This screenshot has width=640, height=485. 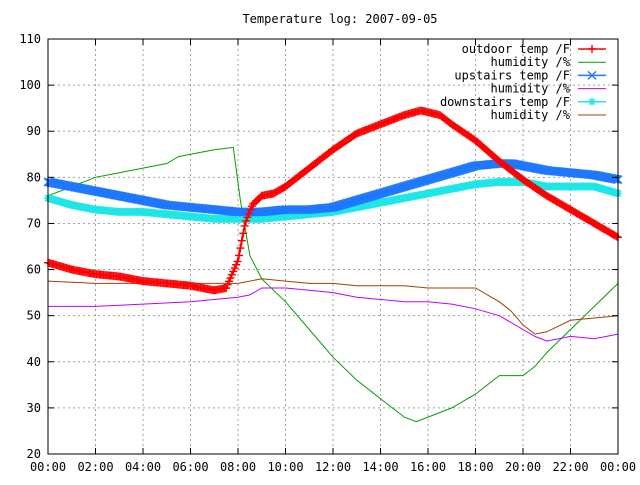 What do you see at coordinates (523, 467) in the screenshot?
I see `x-tick-label: 20:00` at bounding box center [523, 467].